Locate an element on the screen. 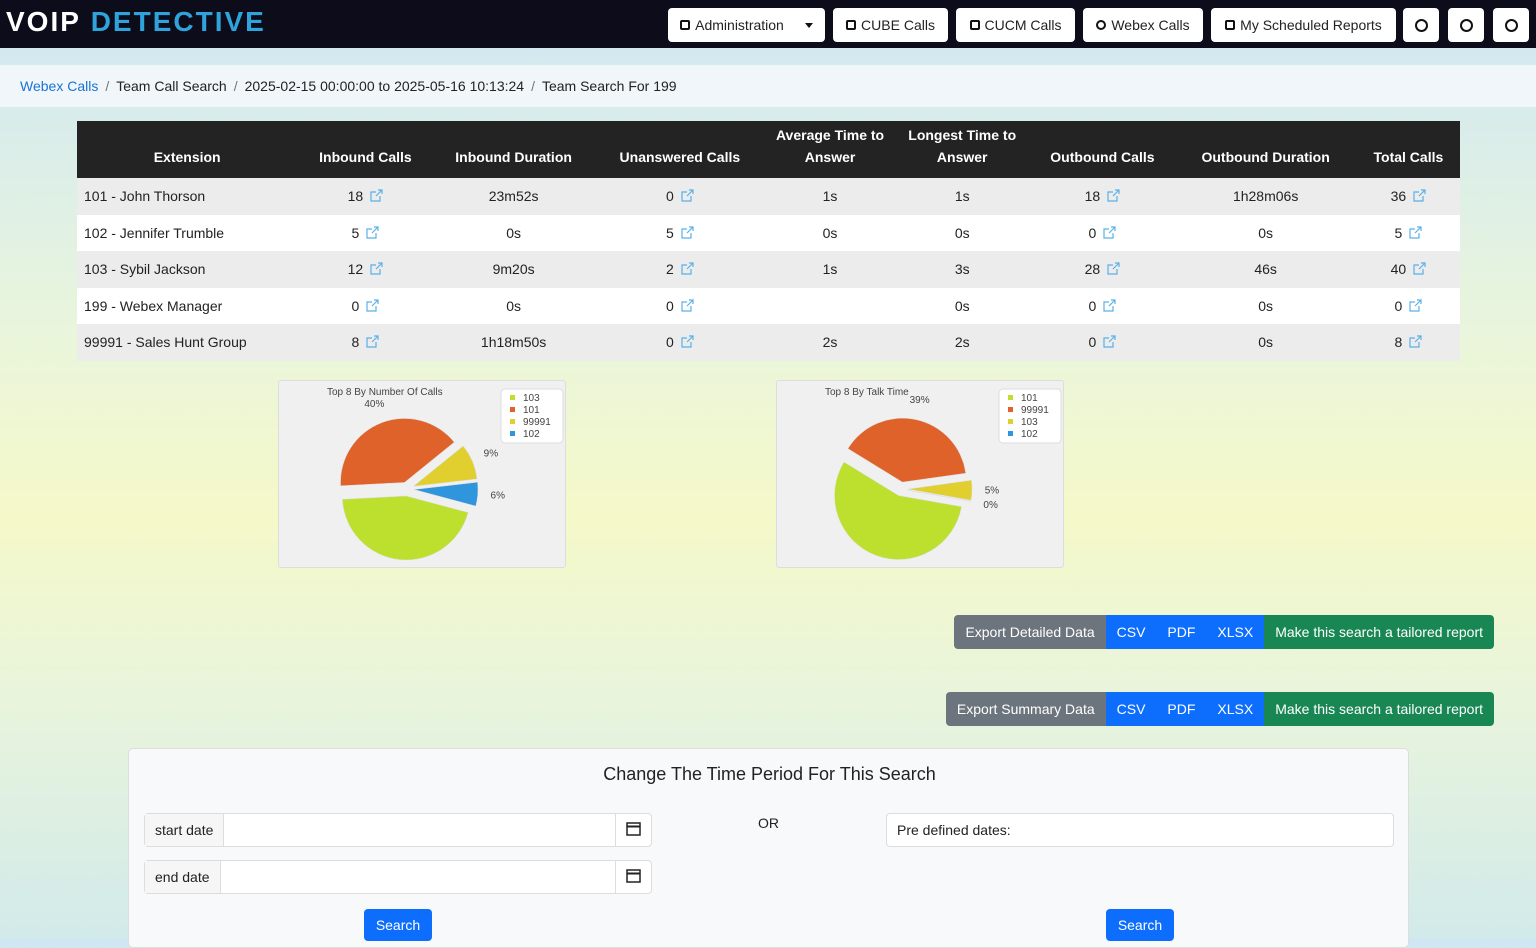  column-header: Outbound Calls is located at coordinates (1102, 149).